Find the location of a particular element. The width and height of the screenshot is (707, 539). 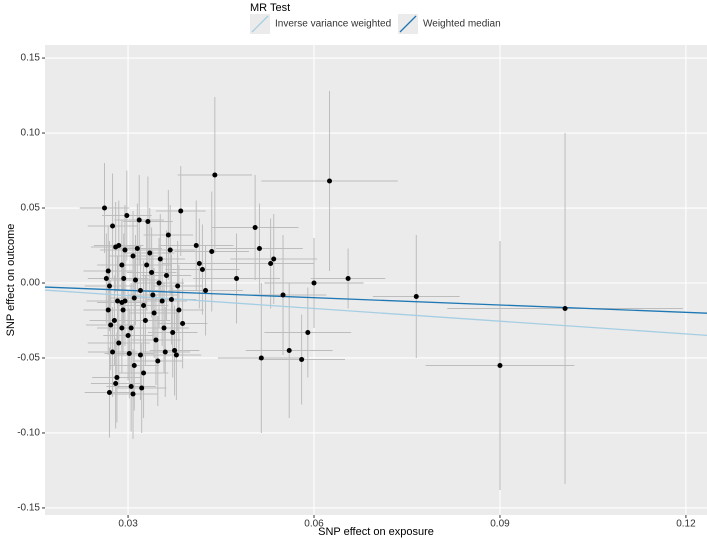

legend-title: MR Test is located at coordinates (270, 8).